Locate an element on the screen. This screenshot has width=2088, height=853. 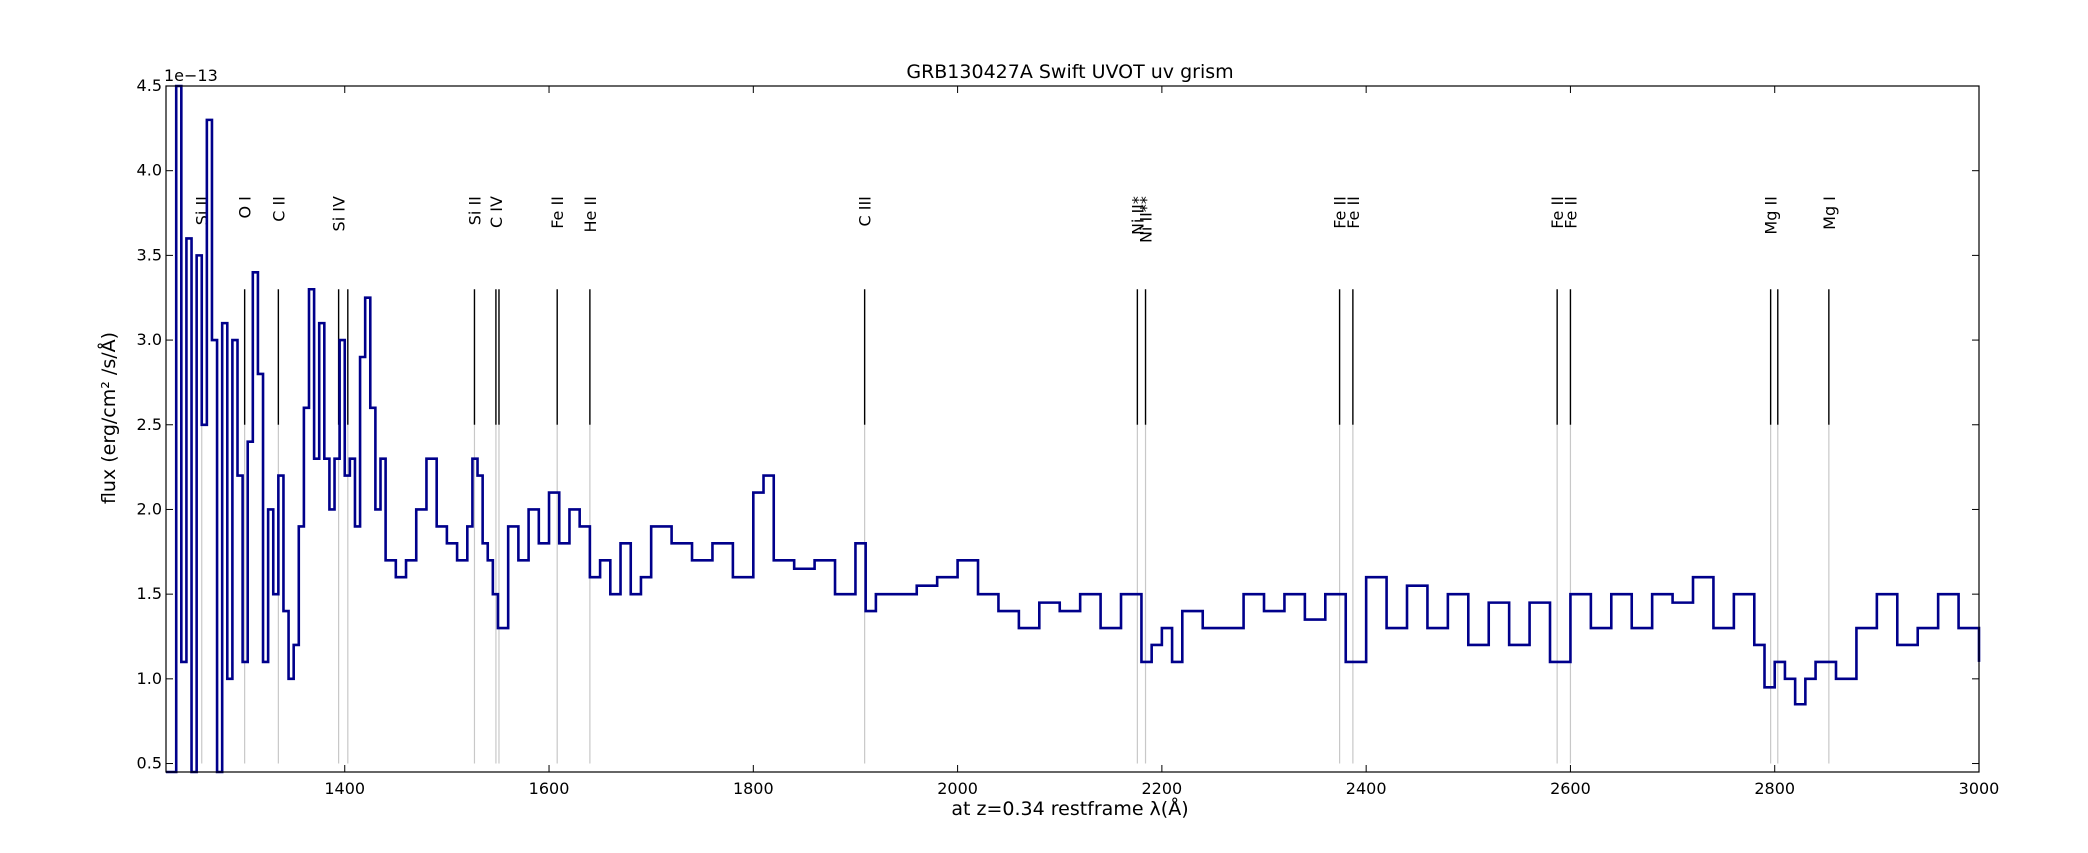
chart-title: GRB130427A Swift UVOT uv grism is located at coordinates (1069, 72).